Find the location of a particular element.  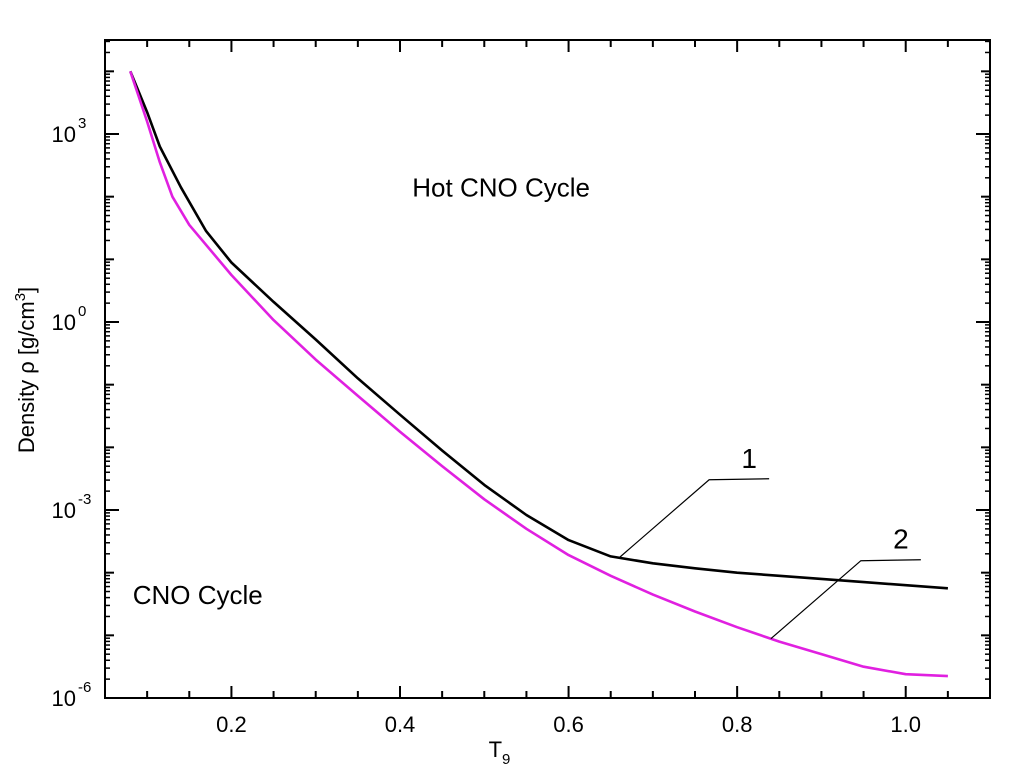

x-tick-label: 0.6 is located at coordinates (568, 724).